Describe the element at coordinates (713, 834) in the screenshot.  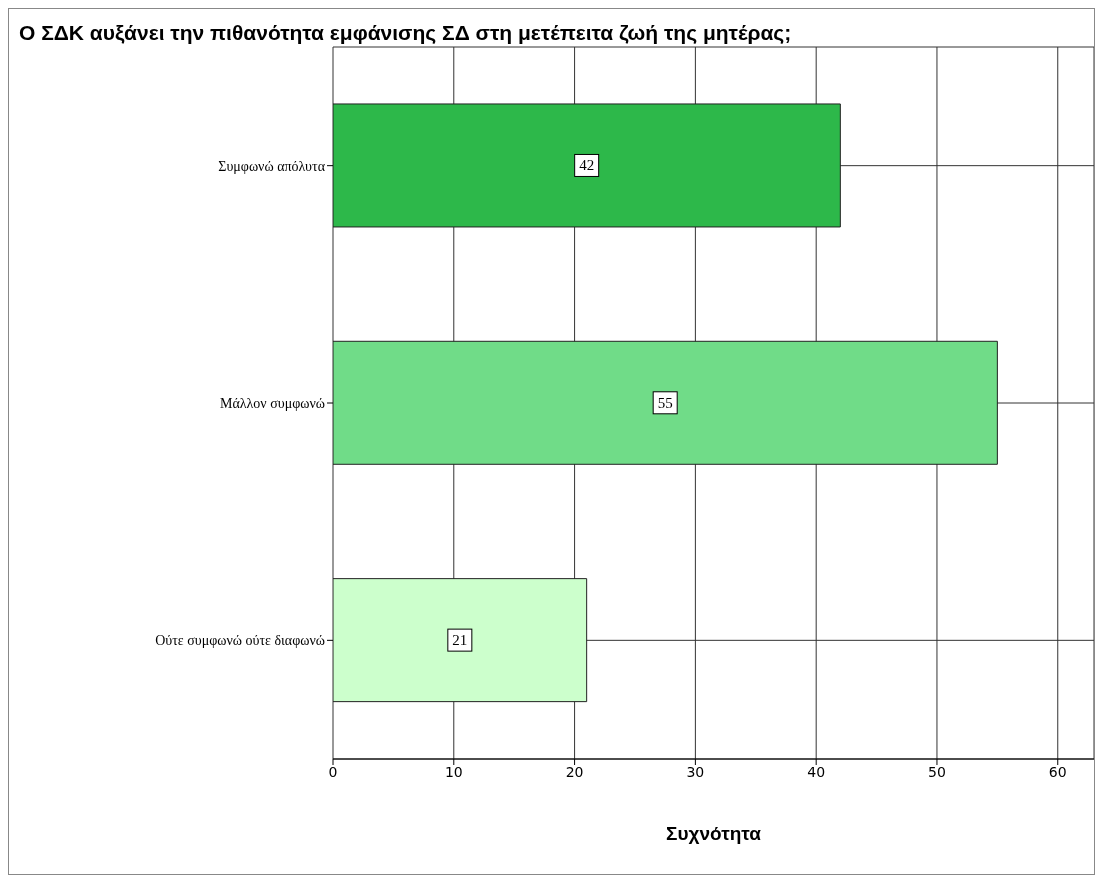
I see `x-axis-title: Συχνότητα` at that location.